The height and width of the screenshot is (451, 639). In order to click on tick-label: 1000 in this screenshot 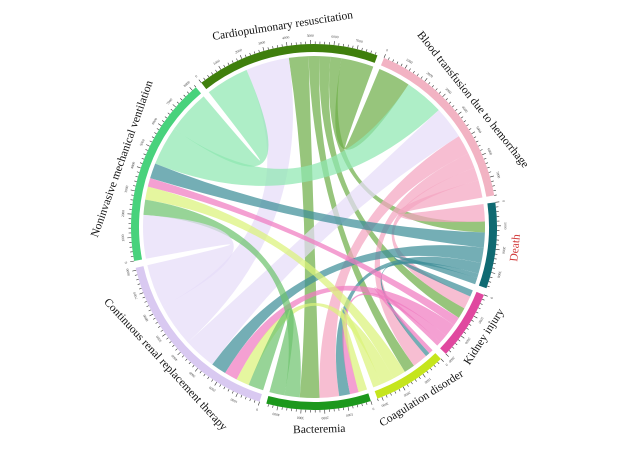, I will do `click(123, 238)`.